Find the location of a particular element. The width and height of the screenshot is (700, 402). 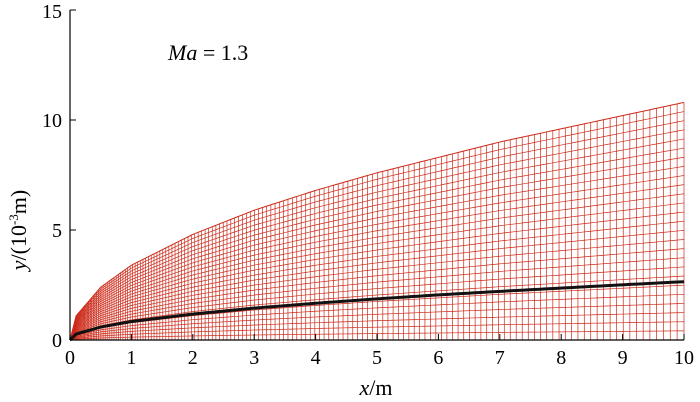

y-tick-label: 5 is located at coordinates (57, 231).